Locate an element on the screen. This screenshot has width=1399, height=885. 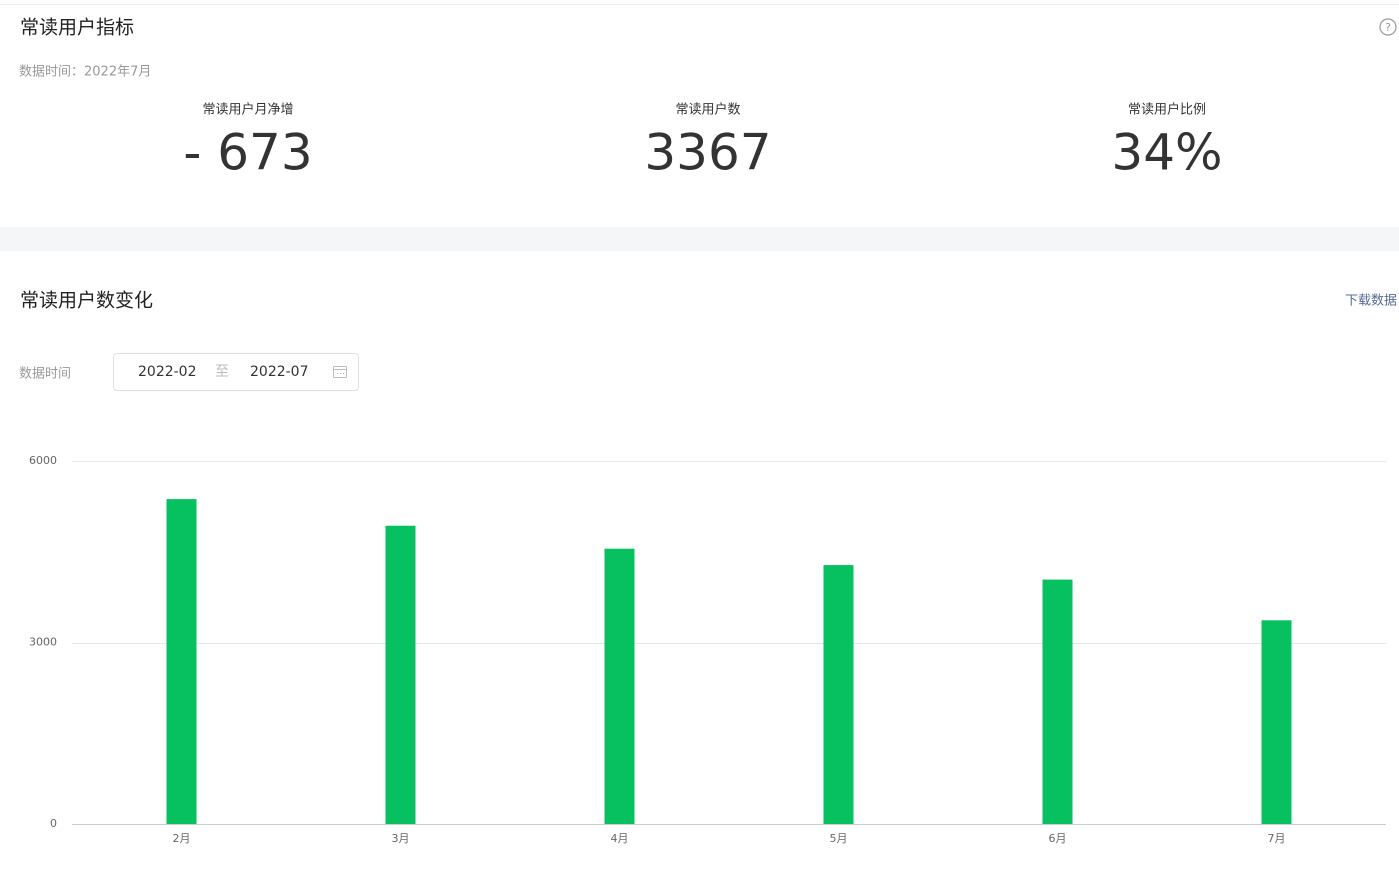
date-separator: 至 is located at coordinates (222, 372).